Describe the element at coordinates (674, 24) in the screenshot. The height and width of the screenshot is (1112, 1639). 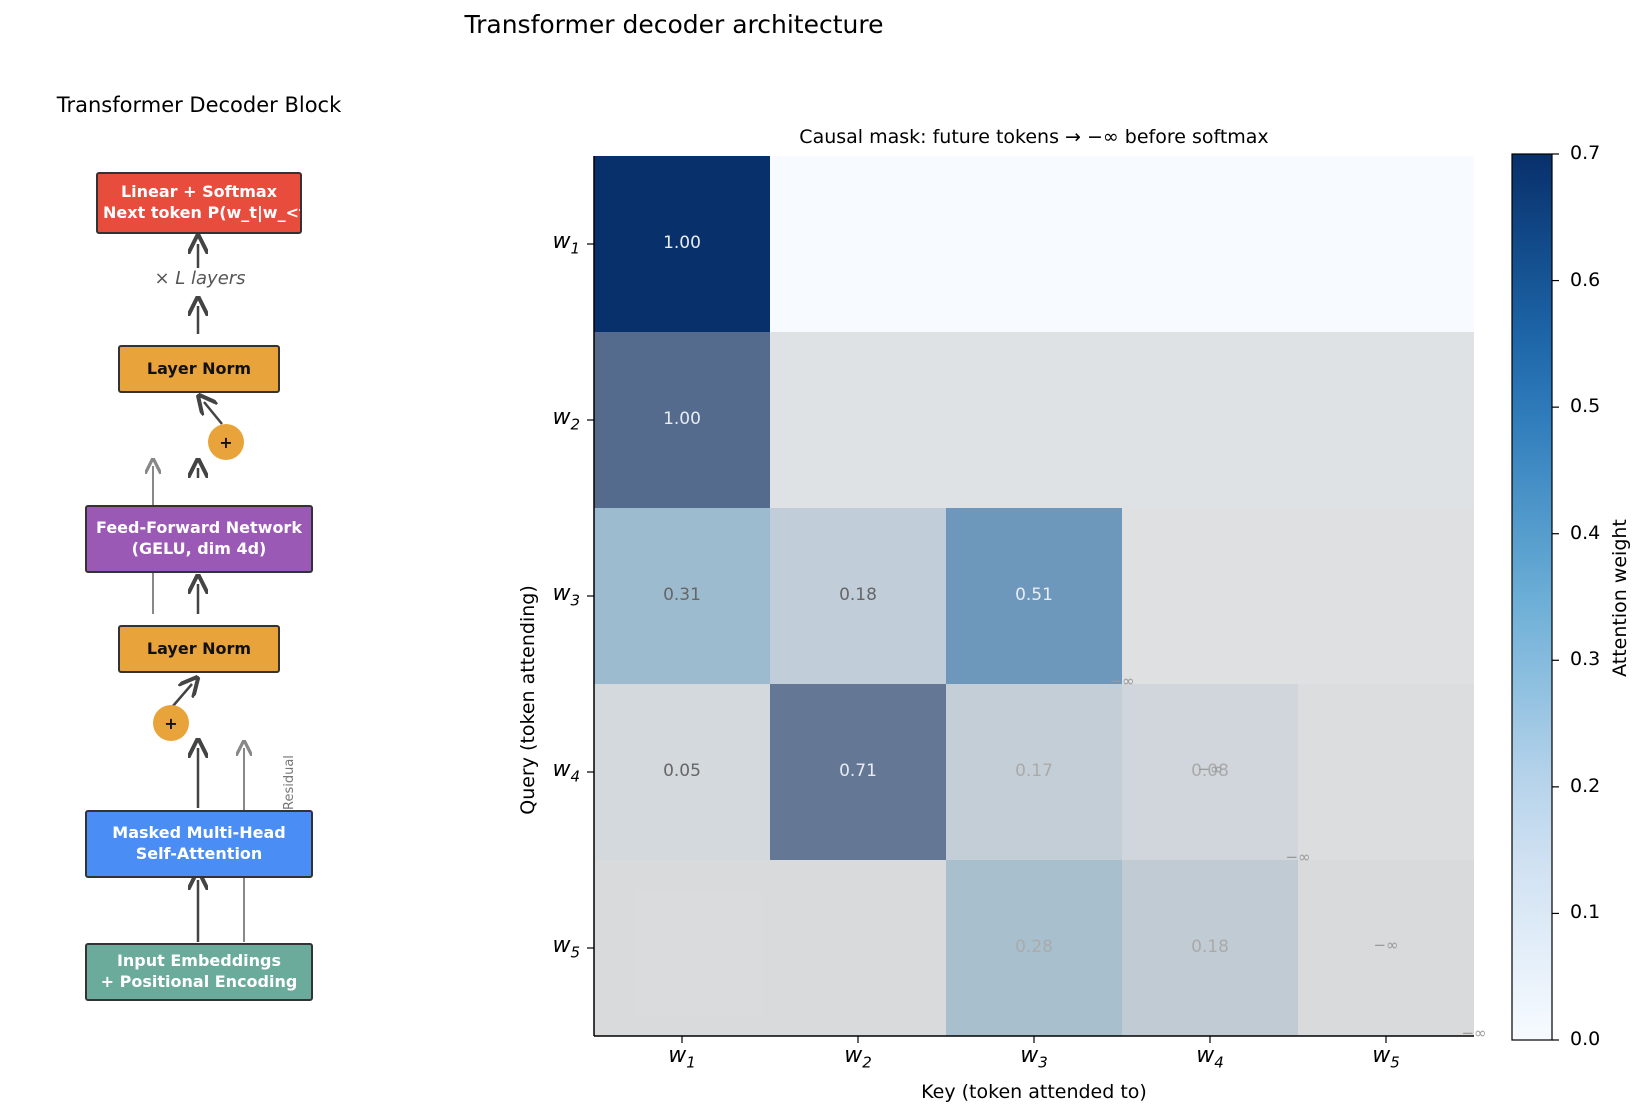
I see `main-title: Transformer decoder architecture` at that location.